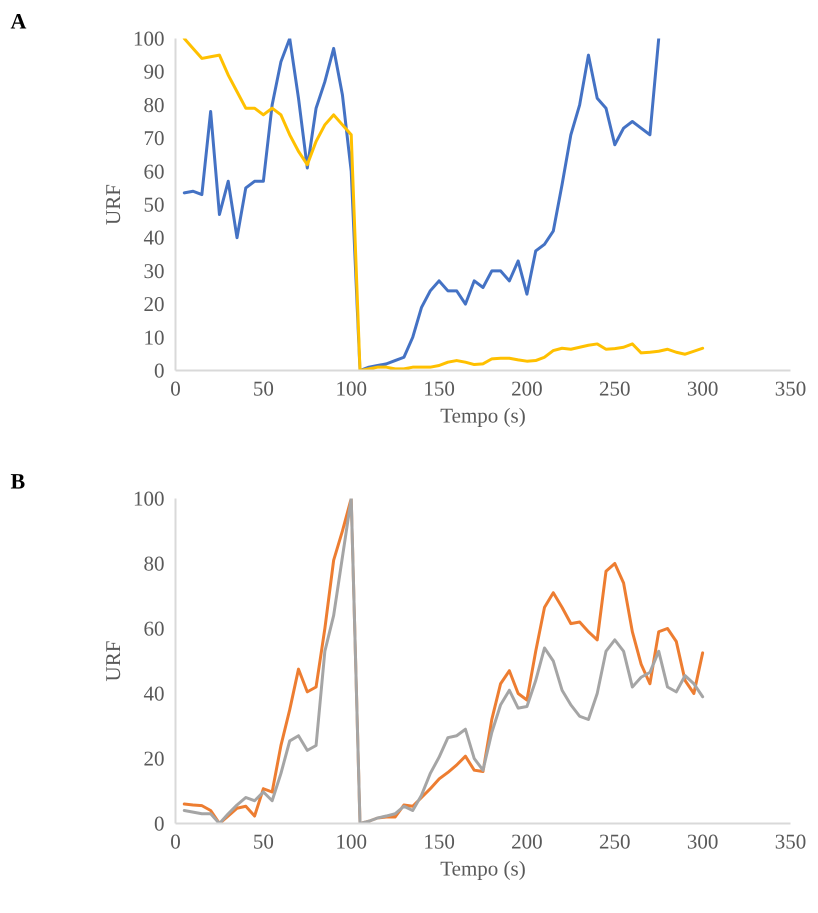 Image resolution: width=818 pixels, height=913 pixels. I want to click on y-tick-label: 70, so click(154, 138).